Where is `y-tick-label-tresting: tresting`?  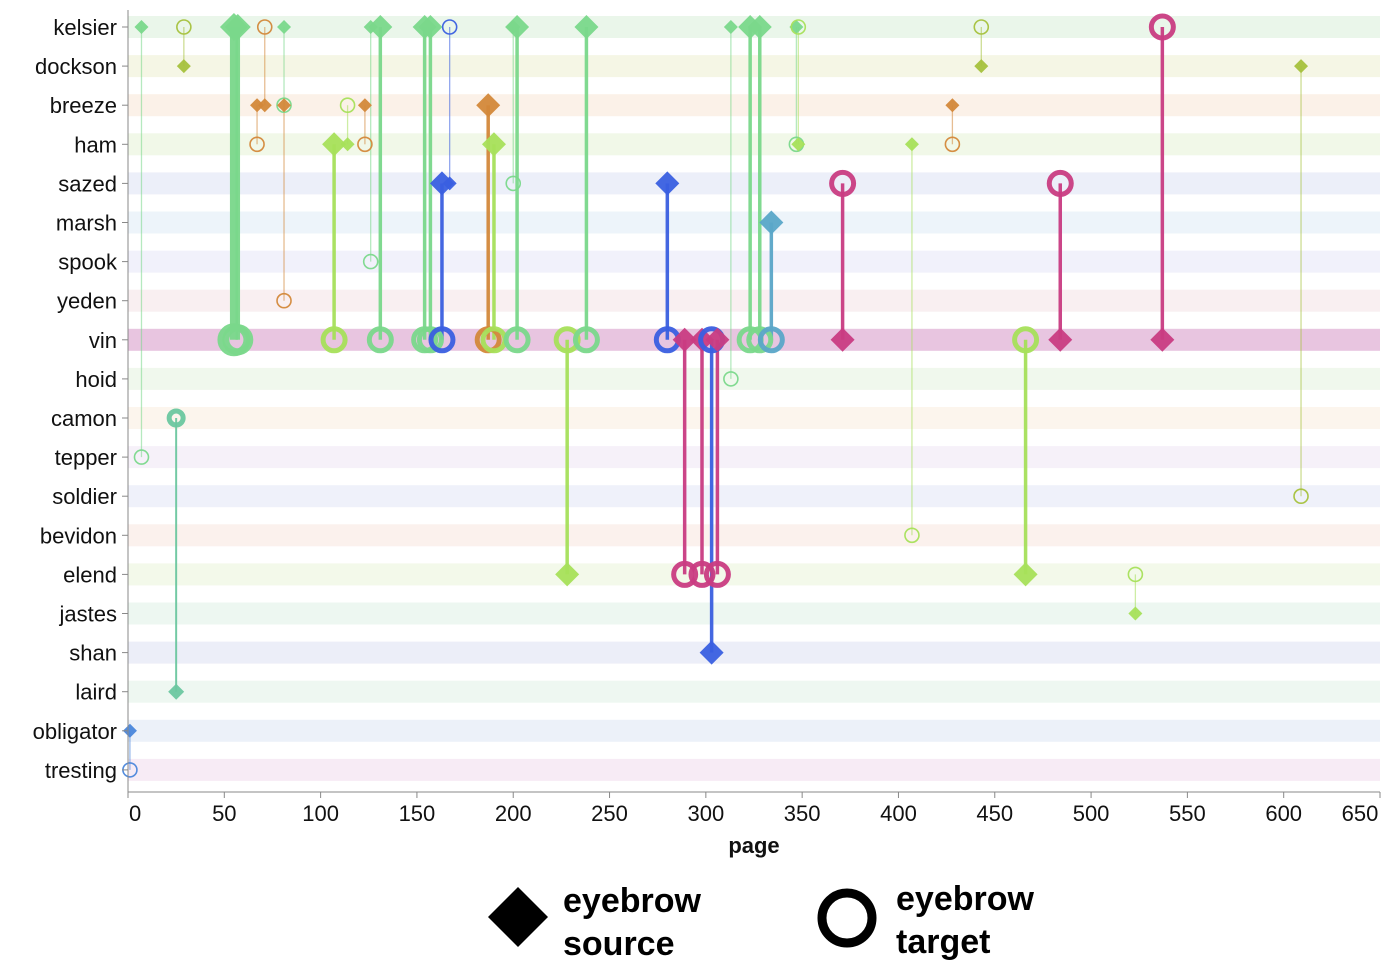 y-tick-label-tresting: tresting is located at coordinates (81, 770).